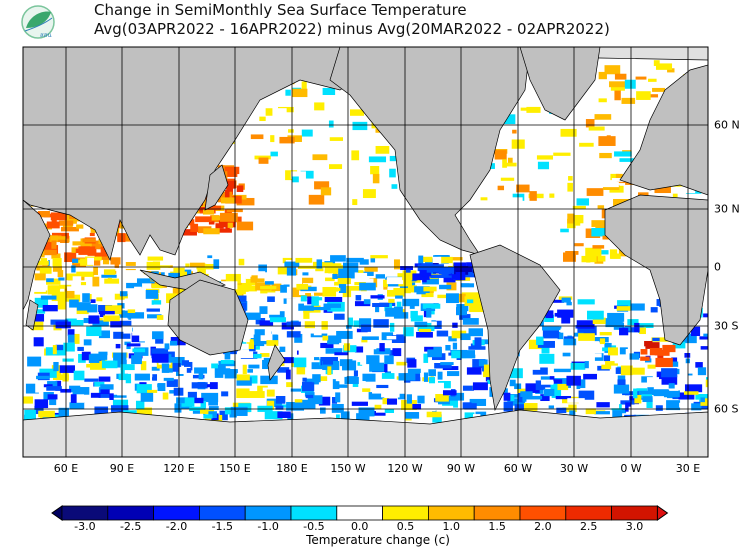 This screenshot has width=755, height=560. I want to click on colorbar-swatch, so click(543, 513).